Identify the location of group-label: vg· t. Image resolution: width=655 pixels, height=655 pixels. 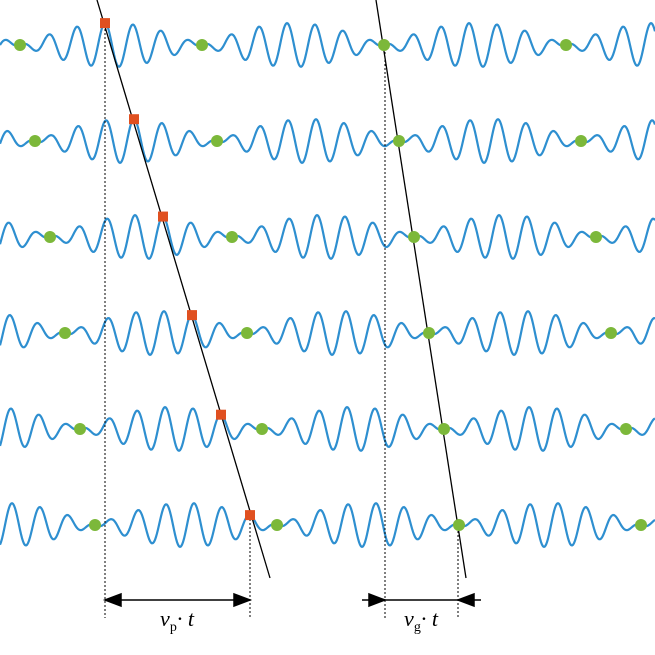
(421, 620).